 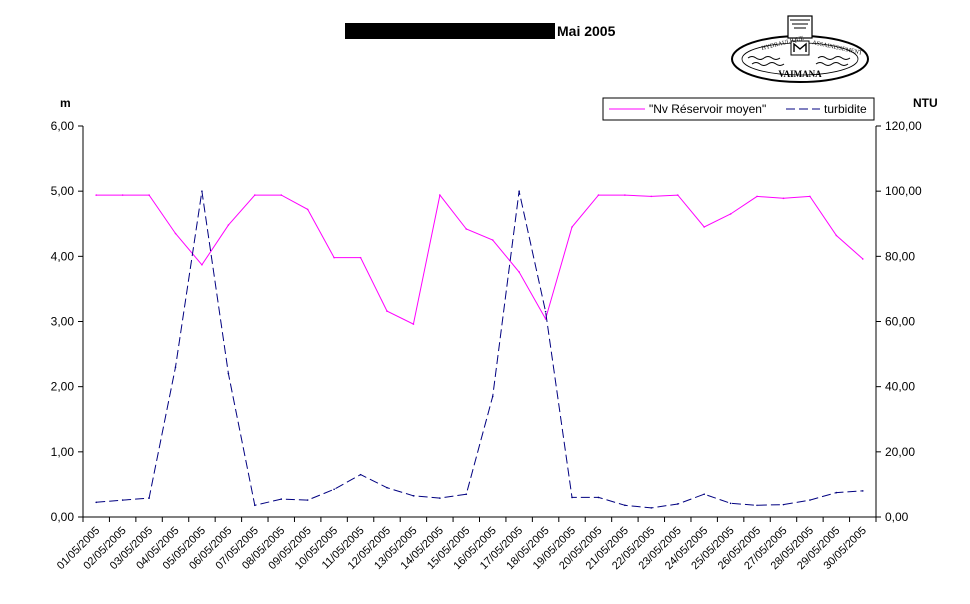 What do you see at coordinates (845, 109) in the screenshot?
I see `legend-label-turbidite: turbidite` at bounding box center [845, 109].